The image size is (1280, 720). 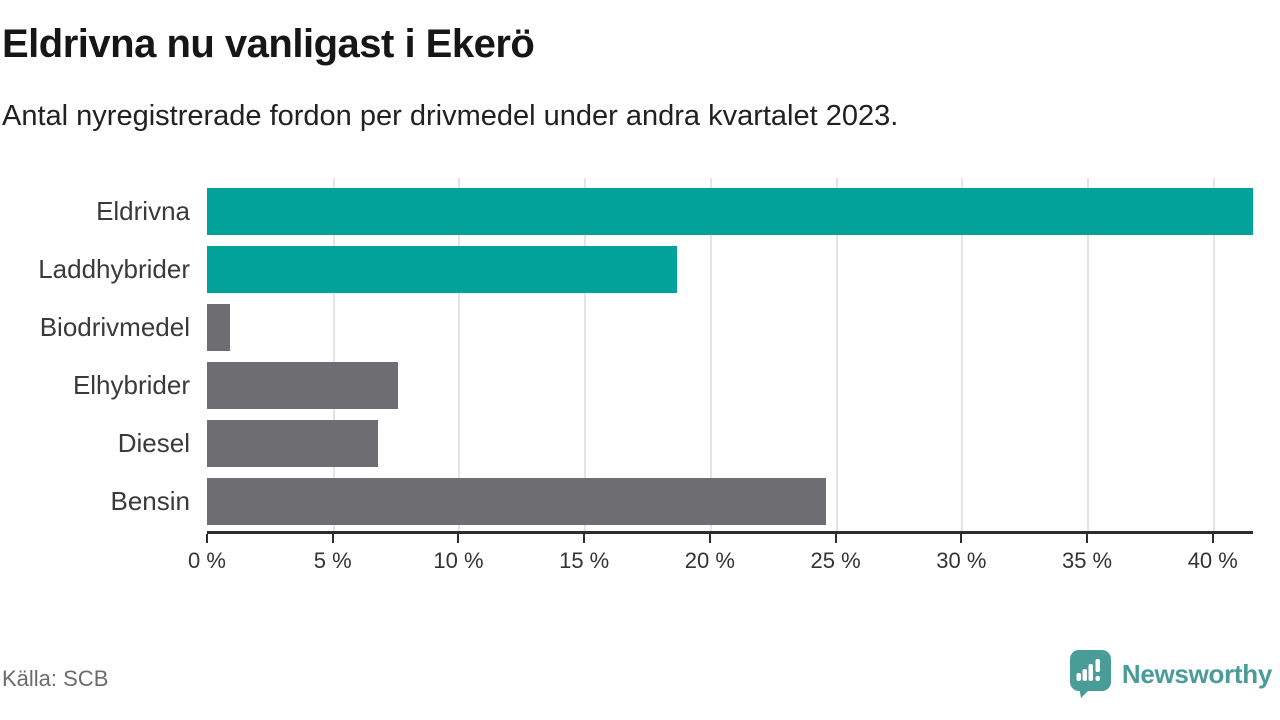 What do you see at coordinates (303, 385) in the screenshot?
I see `bar-elhybrider` at bounding box center [303, 385].